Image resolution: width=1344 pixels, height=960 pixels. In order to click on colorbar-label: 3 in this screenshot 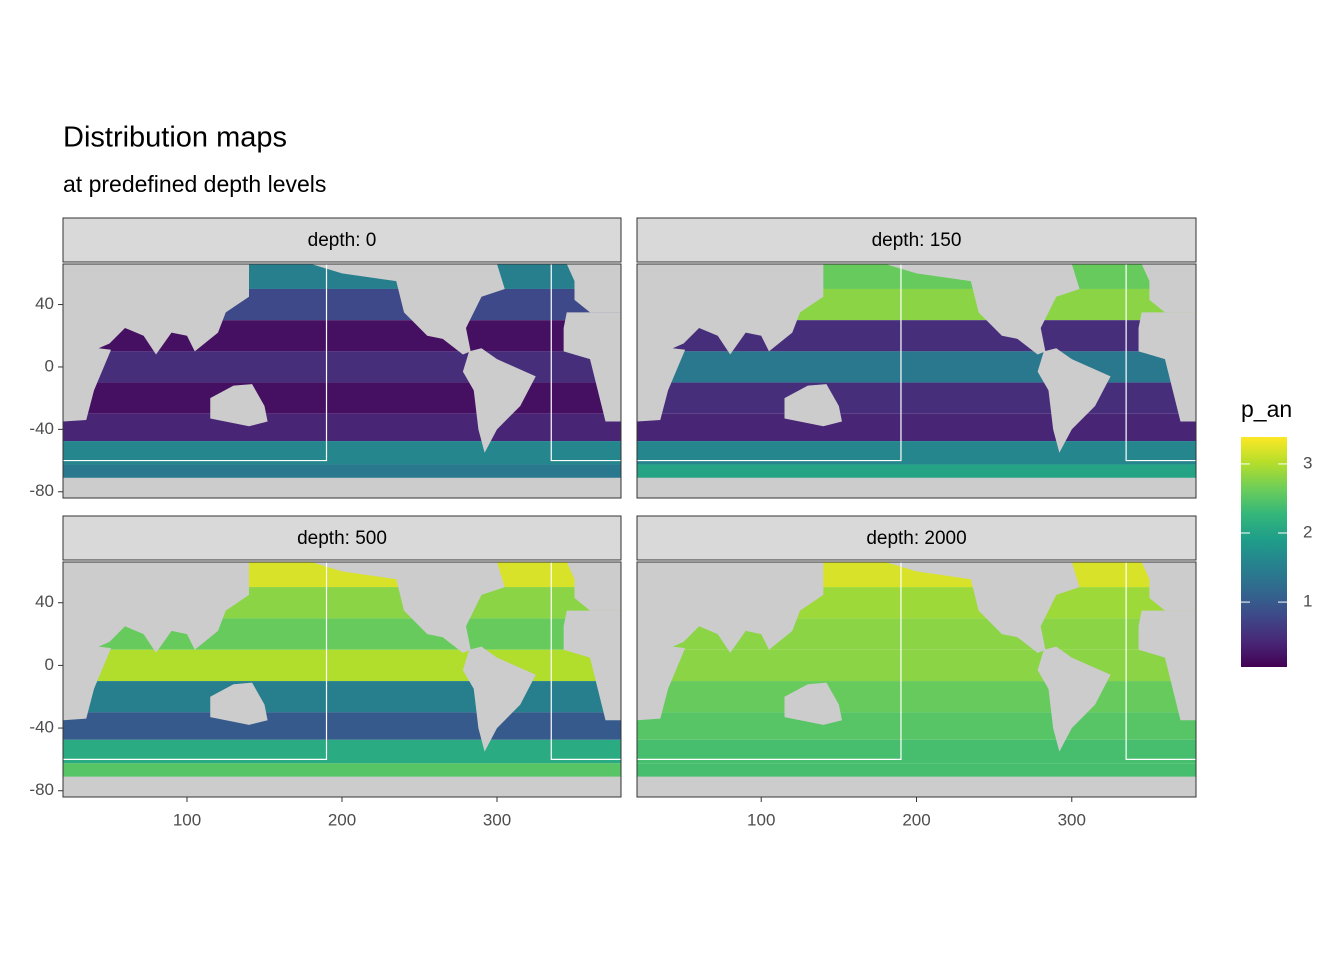, I will do `click(1307, 462)`.